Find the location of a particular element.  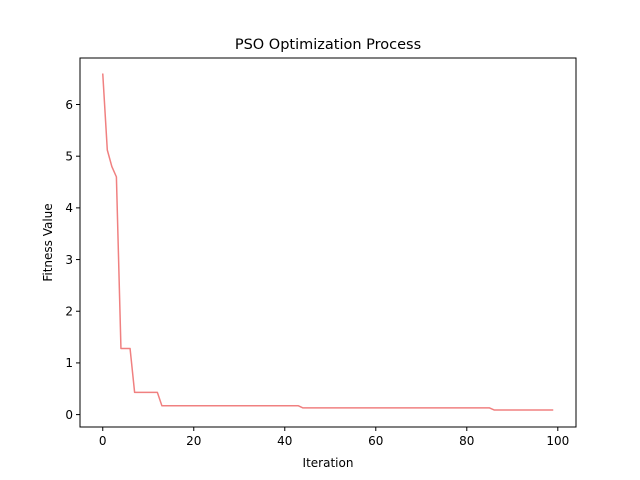

y-axis-label: Fitness Value is located at coordinates (48, 242).